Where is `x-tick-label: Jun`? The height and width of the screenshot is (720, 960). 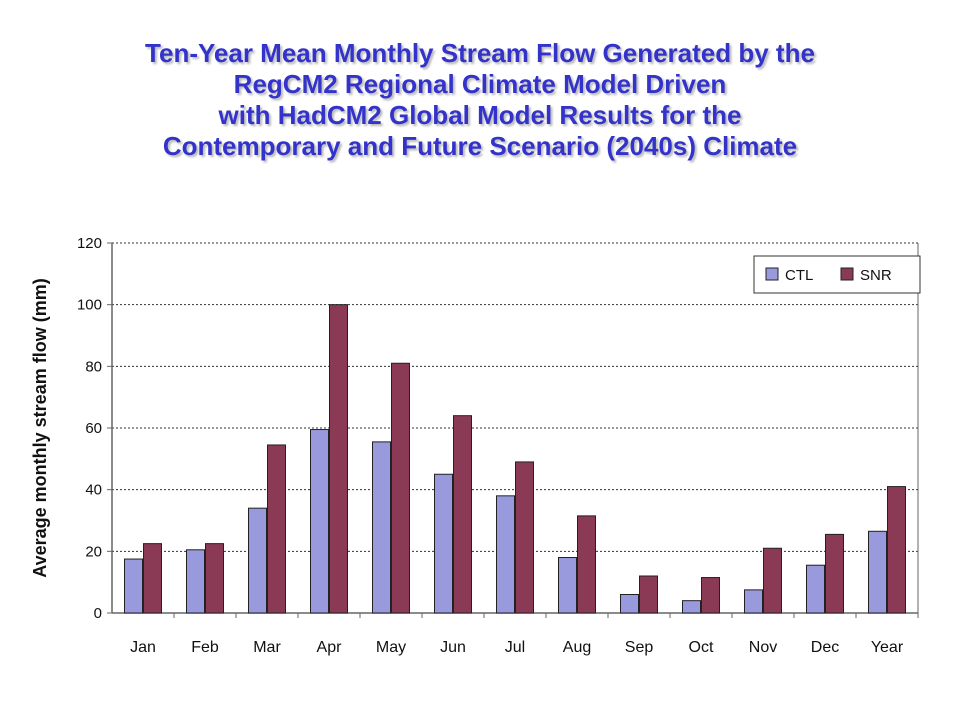 x-tick-label: Jun is located at coordinates (453, 647).